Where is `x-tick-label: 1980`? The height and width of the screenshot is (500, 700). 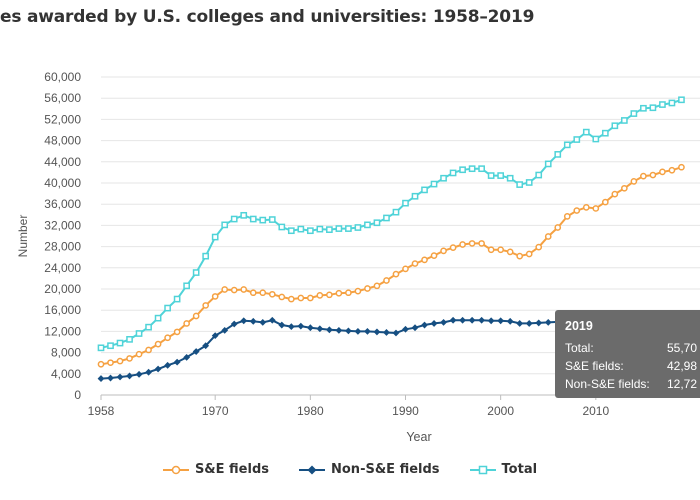
x-tick-label: 1980 is located at coordinates (310, 411).